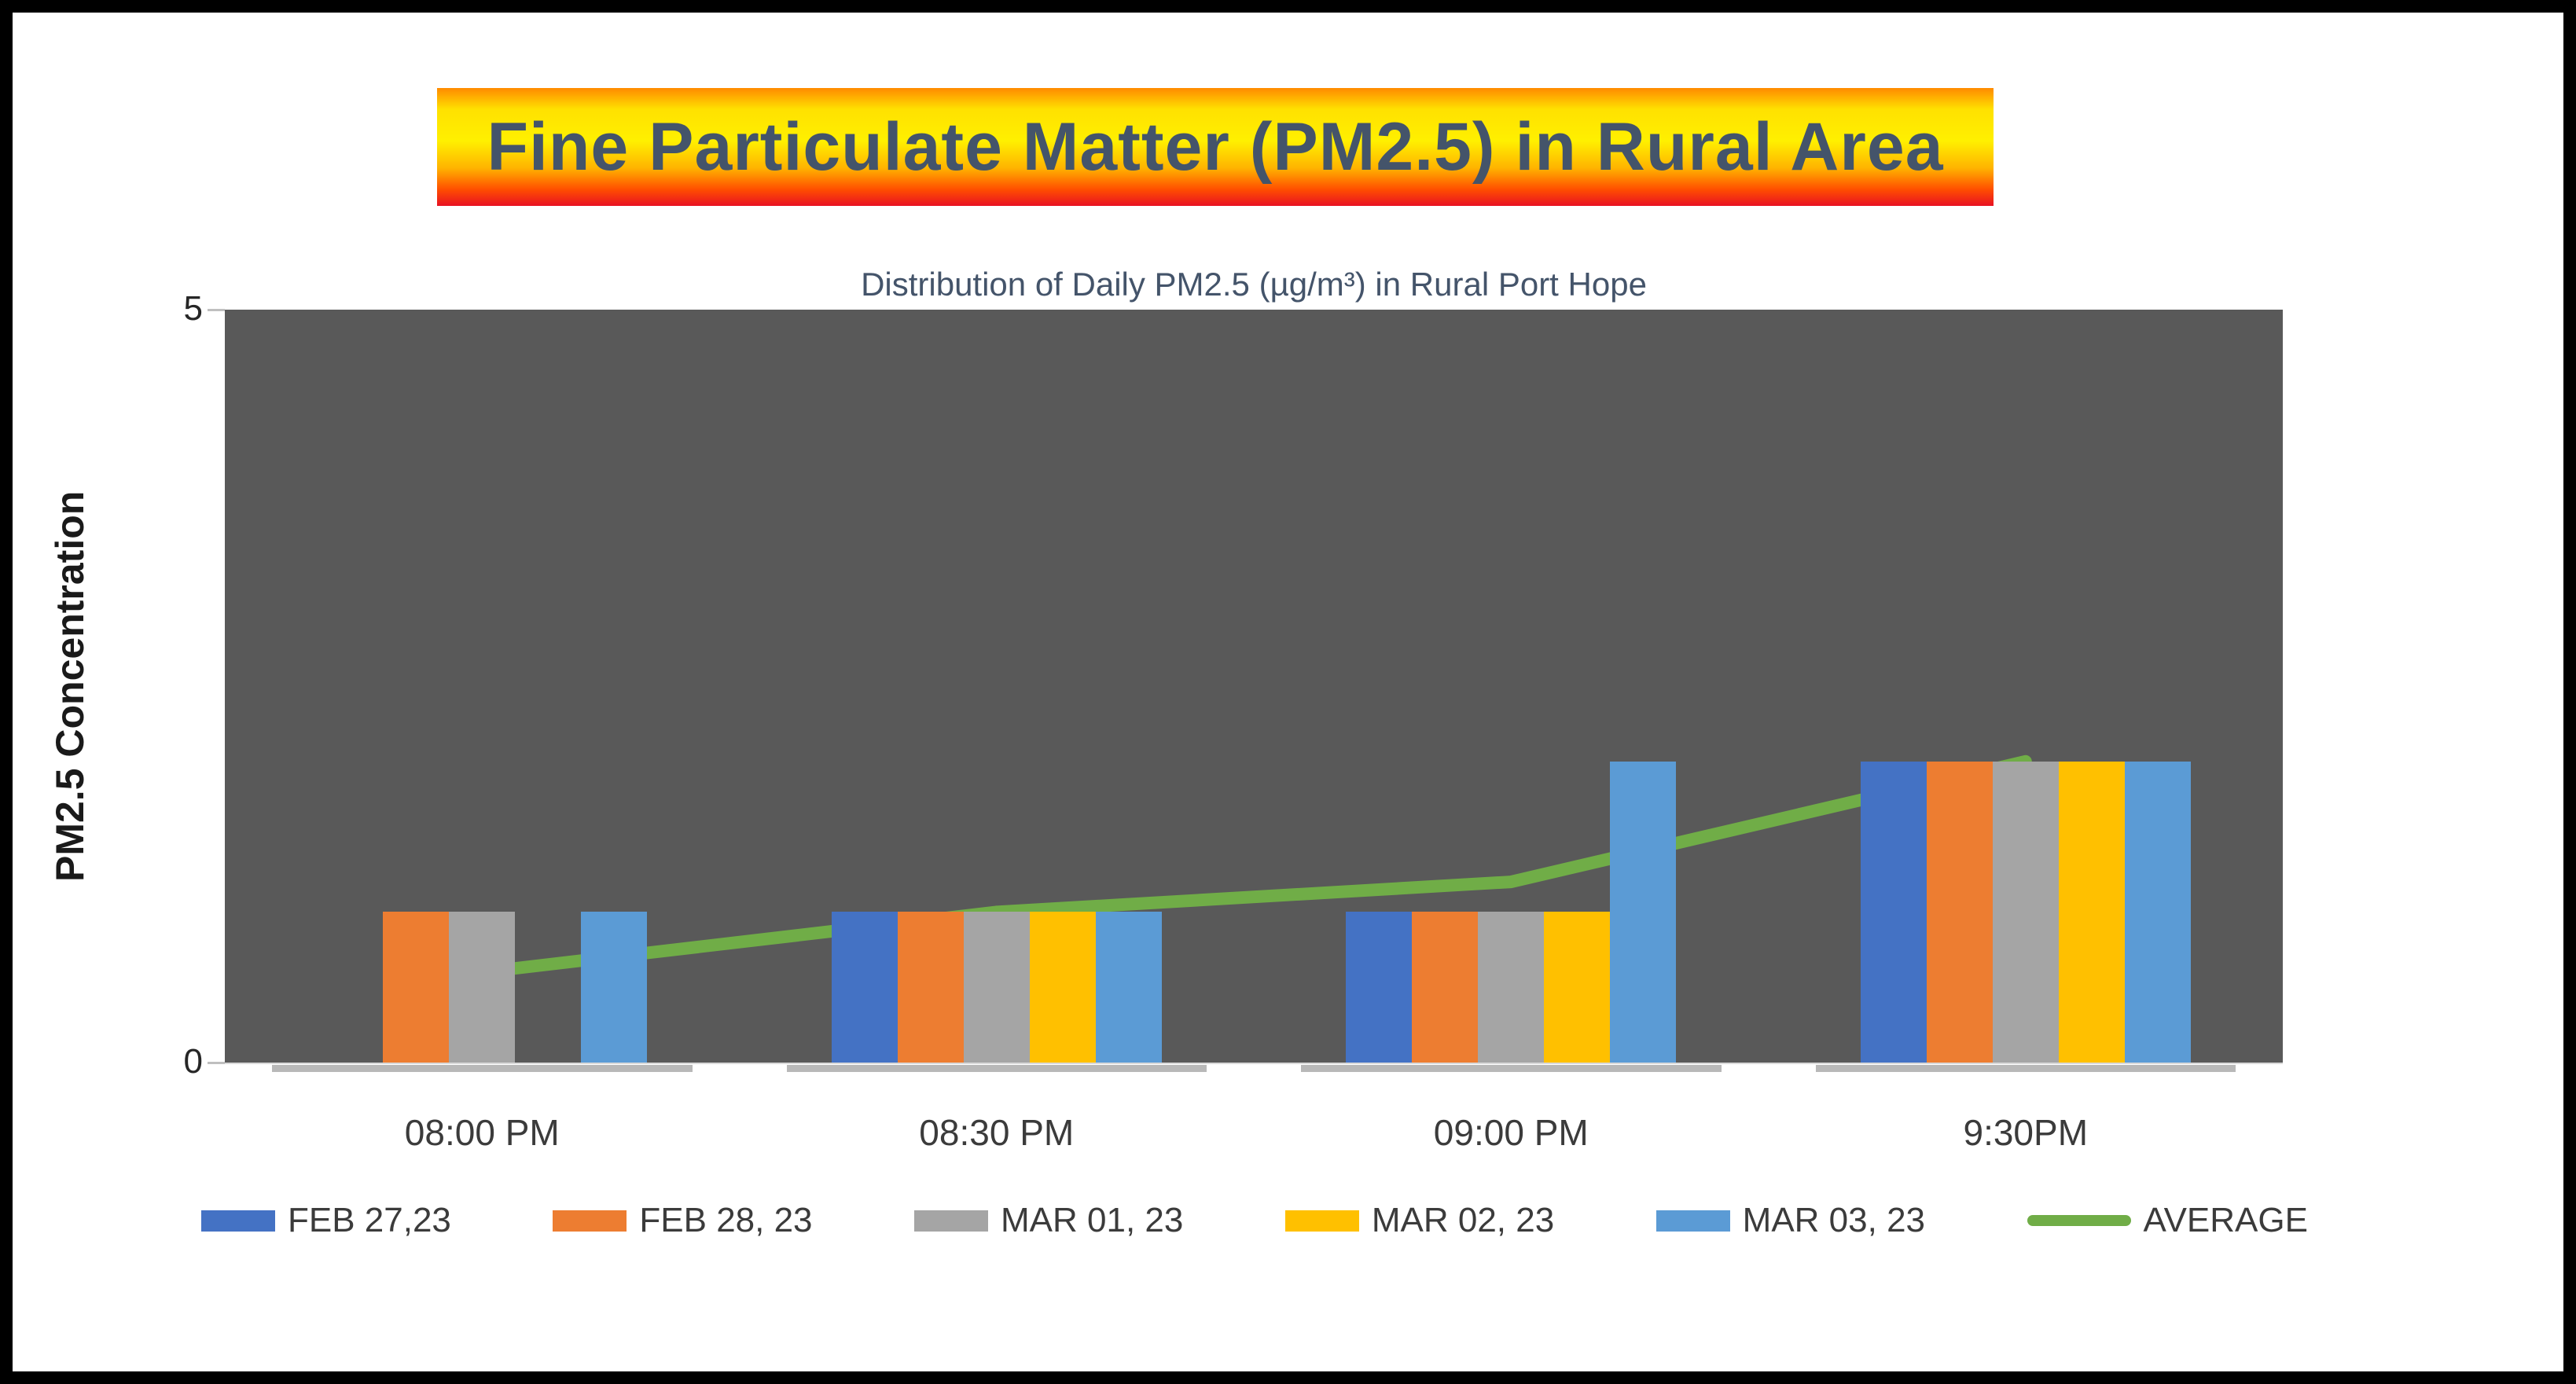 This screenshot has width=2576, height=1384. I want to click on x-label-08-30-pm: 08:30 PM, so click(997, 1132).